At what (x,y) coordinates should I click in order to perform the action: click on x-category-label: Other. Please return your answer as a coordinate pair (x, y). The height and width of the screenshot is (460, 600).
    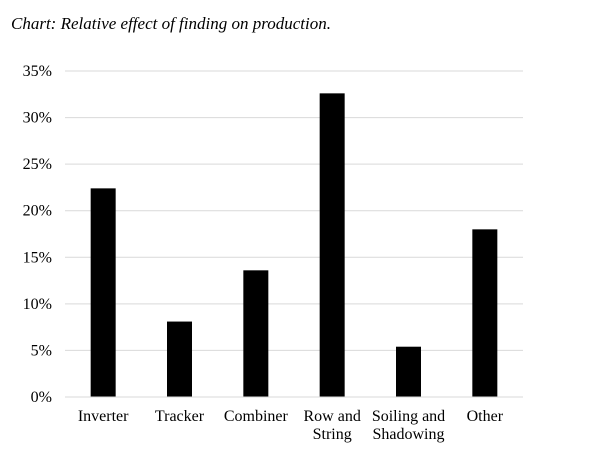
    Looking at the image, I should click on (485, 416).